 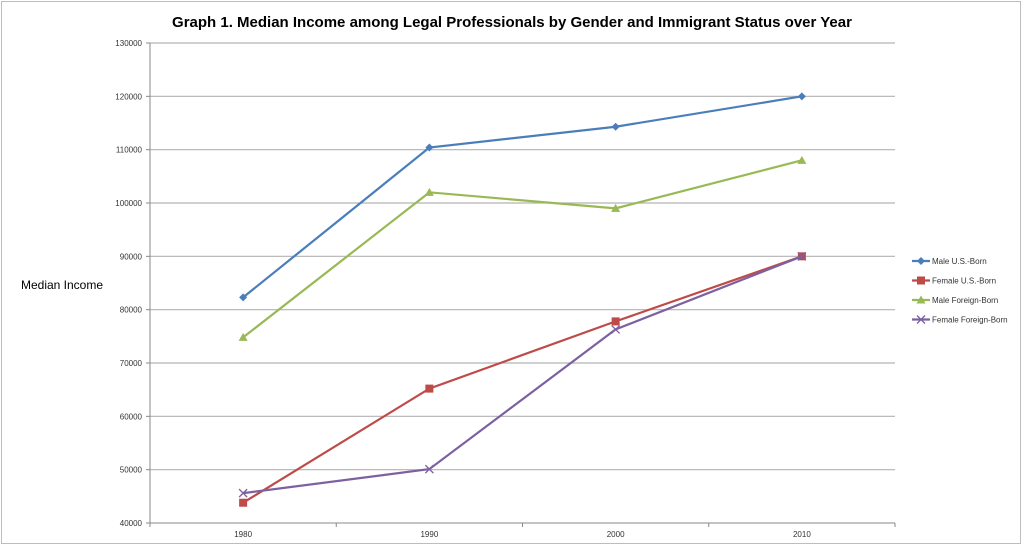 I want to click on legend-label: Male Foreign-Born, so click(x=965, y=300).